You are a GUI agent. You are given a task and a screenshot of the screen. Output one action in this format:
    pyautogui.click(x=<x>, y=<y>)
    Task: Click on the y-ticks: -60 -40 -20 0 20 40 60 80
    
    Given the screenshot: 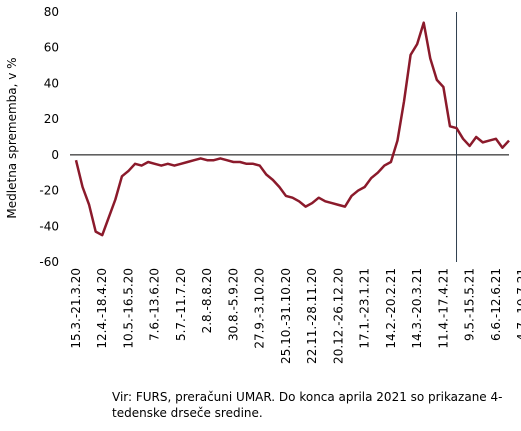 What is the action you would take?
    pyautogui.click(x=49, y=137)
    